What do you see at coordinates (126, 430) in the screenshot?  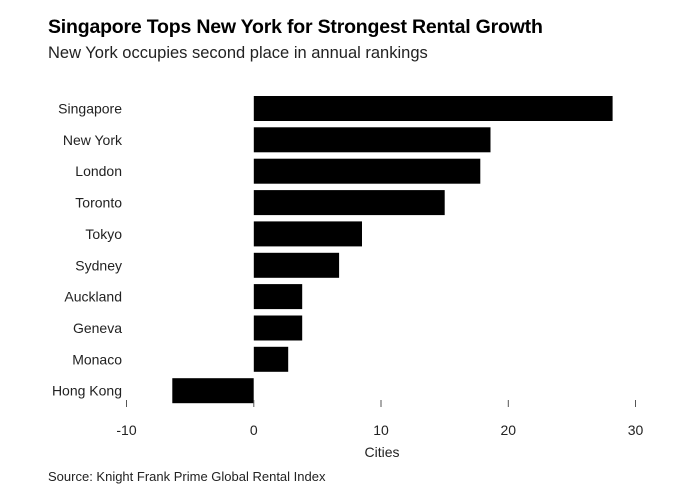 I see `x-tick-label: -10` at bounding box center [126, 430].